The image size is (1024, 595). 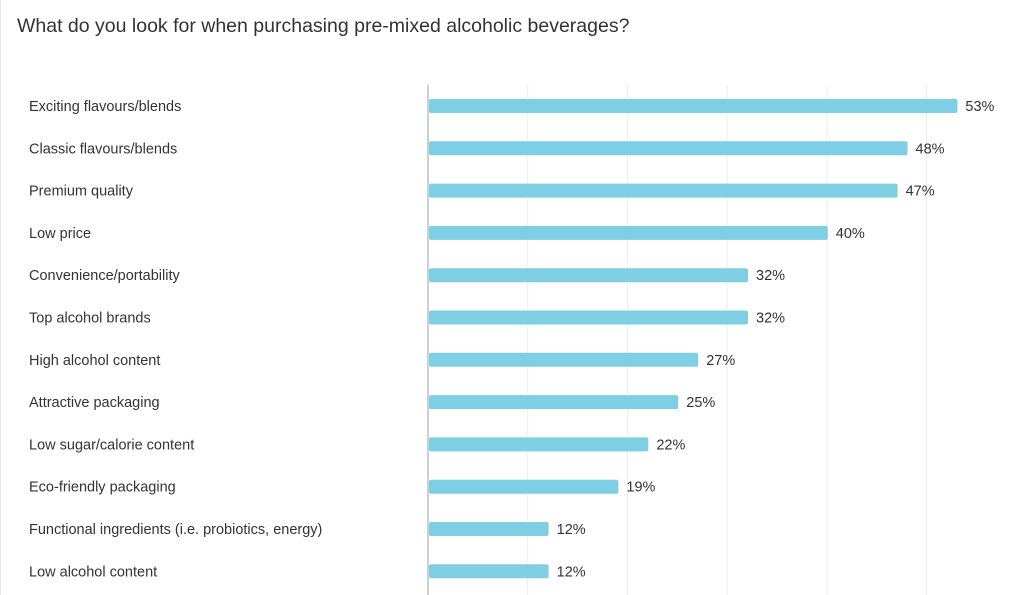 I want to click on category-label: Premium quality, so click(x=81, y=192).